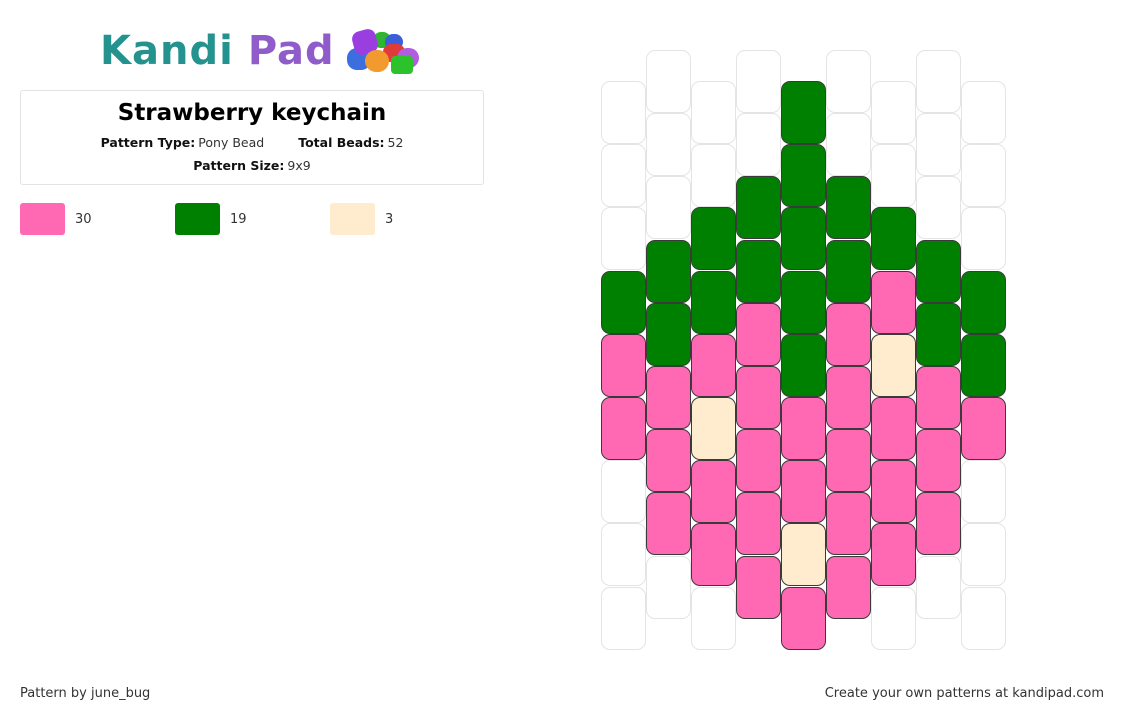 The height and width of the screenshot is (720, 1124). I want to click on pattern-type-label: Pattern Type:, so click(148, 142).